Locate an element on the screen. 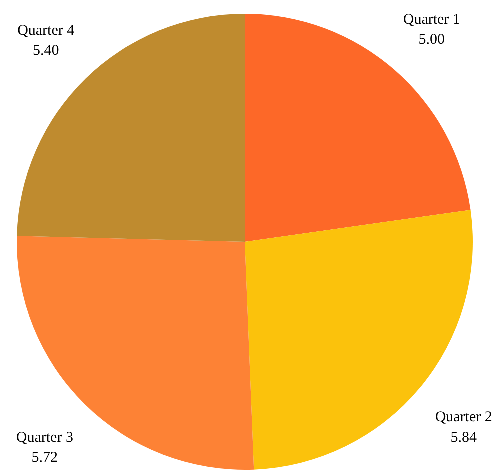  data-label: 5.84 is located at coordinates (464, 438).